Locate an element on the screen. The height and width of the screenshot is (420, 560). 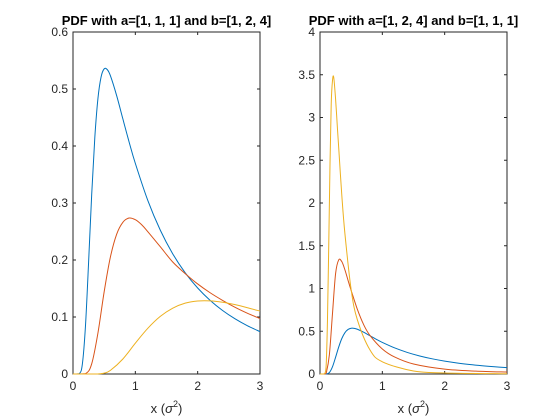
left-x-axis-label: x (σ2) is located at coordinates (167, 407).